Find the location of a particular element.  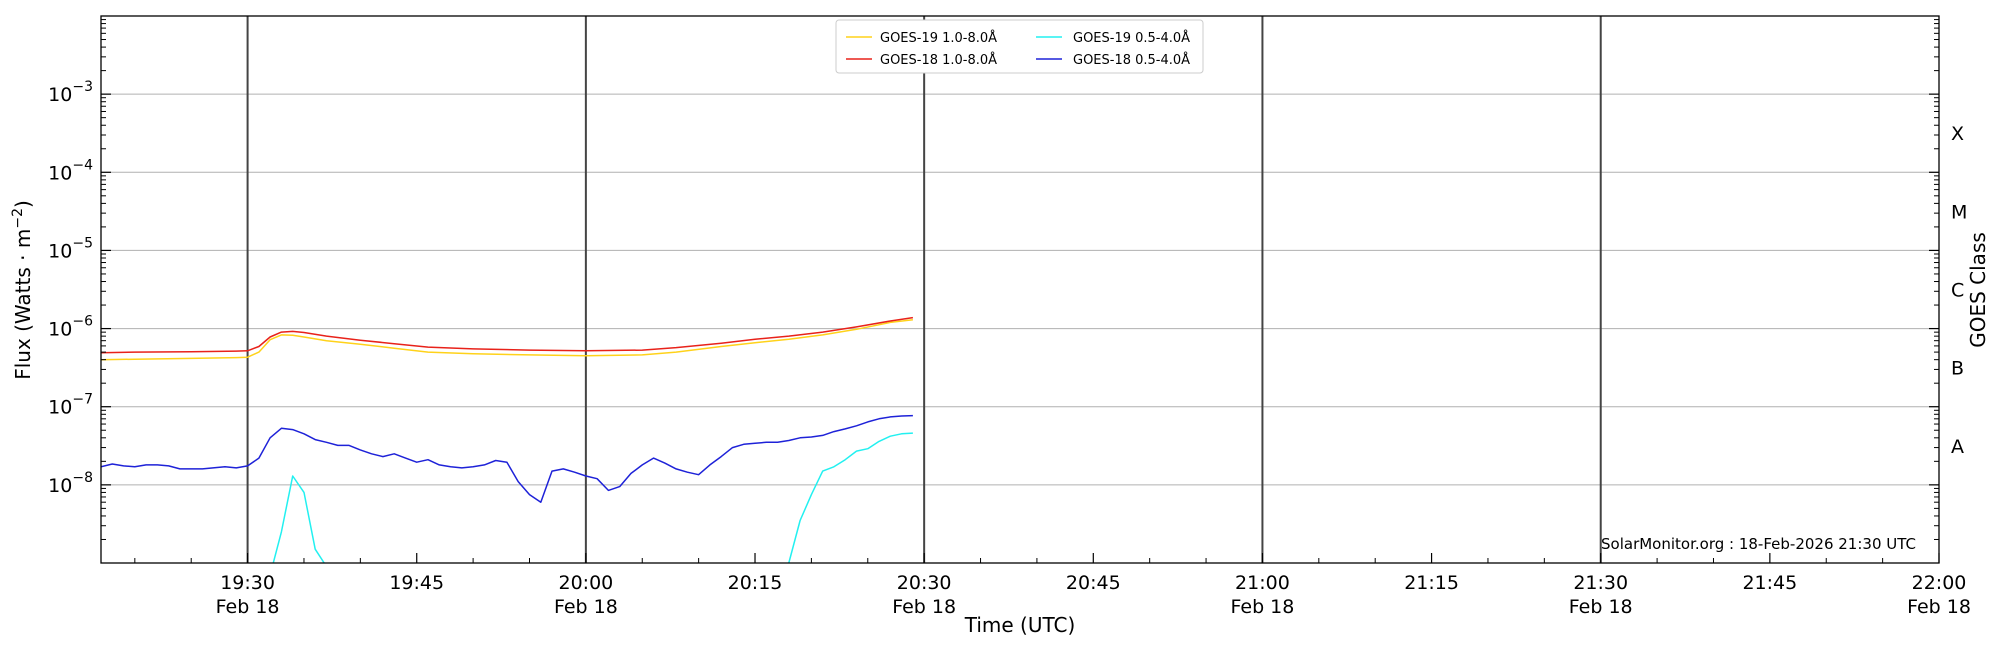

x-tick-label: 21:15 is located at coordinates (1431, 583).